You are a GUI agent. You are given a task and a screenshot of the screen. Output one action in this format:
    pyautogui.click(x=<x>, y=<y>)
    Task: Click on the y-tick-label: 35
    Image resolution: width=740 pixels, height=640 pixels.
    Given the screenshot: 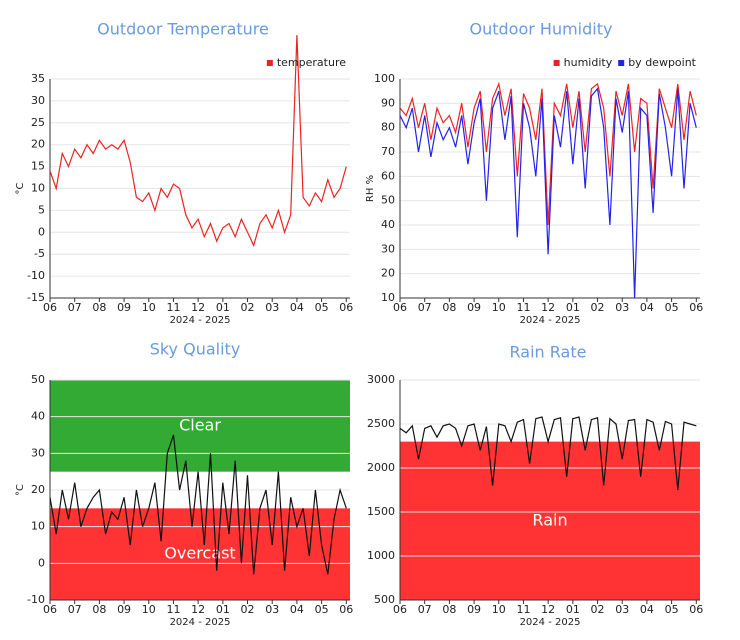 What is the action you would take?
    pyautogui.click(x=38, y=78)
    